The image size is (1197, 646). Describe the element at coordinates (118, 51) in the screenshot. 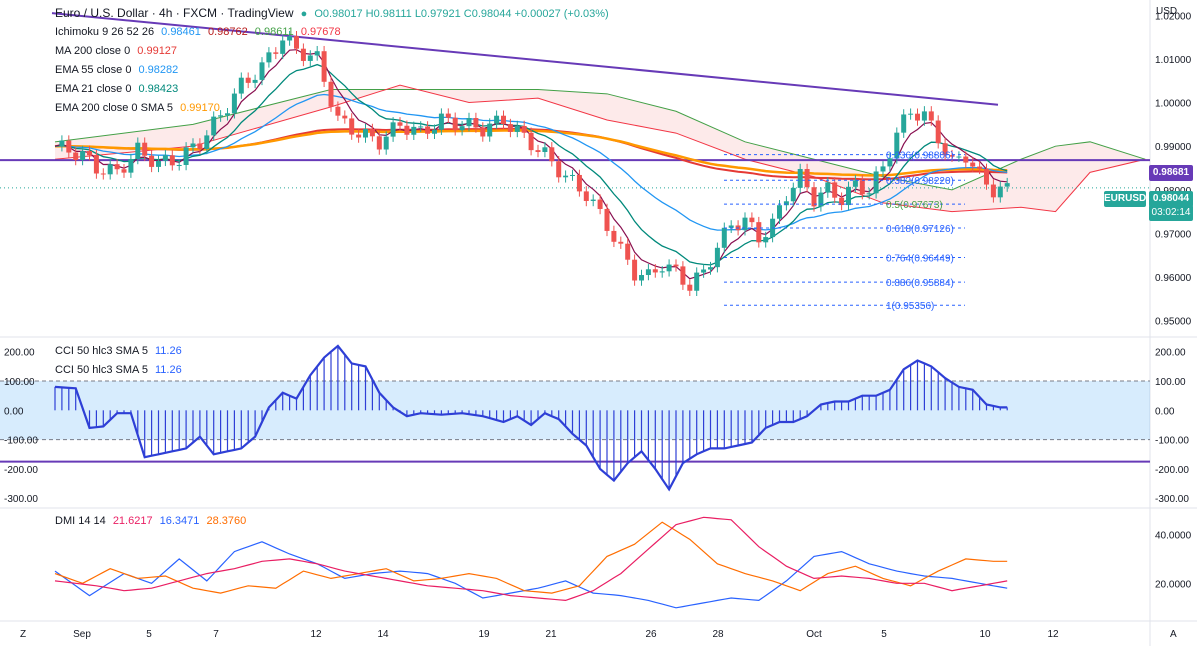

I see `ma200-legend: MA 200 close 0 0.99127` at that location.